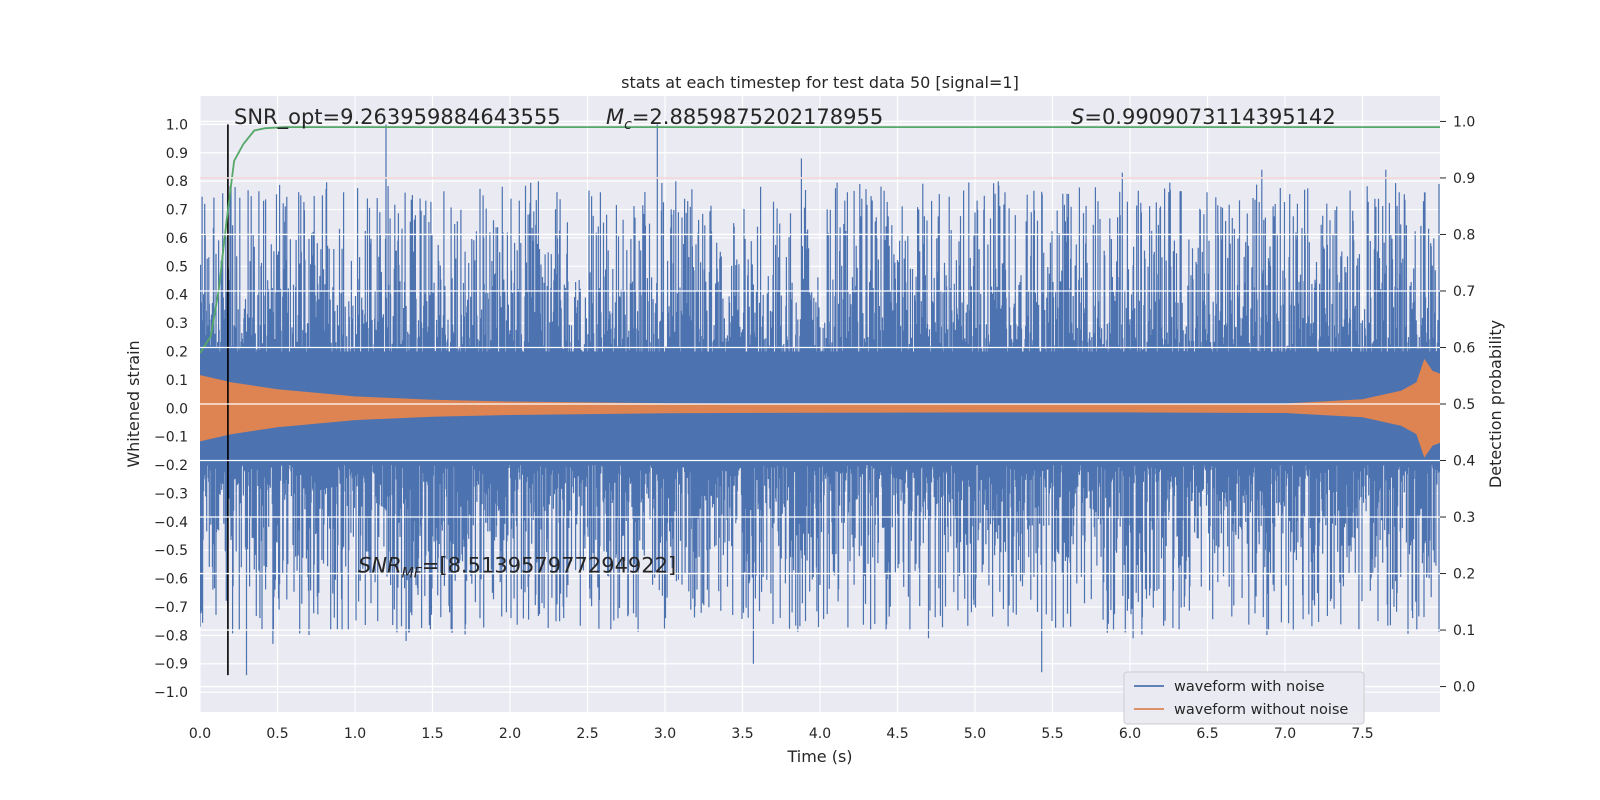  I want to click on y-tick-label: −0.6, so click(171, 580).